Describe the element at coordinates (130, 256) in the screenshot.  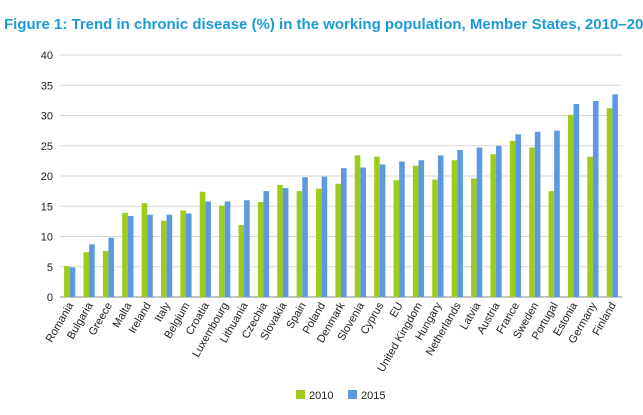
I see `bar-2015-malta` at that location.